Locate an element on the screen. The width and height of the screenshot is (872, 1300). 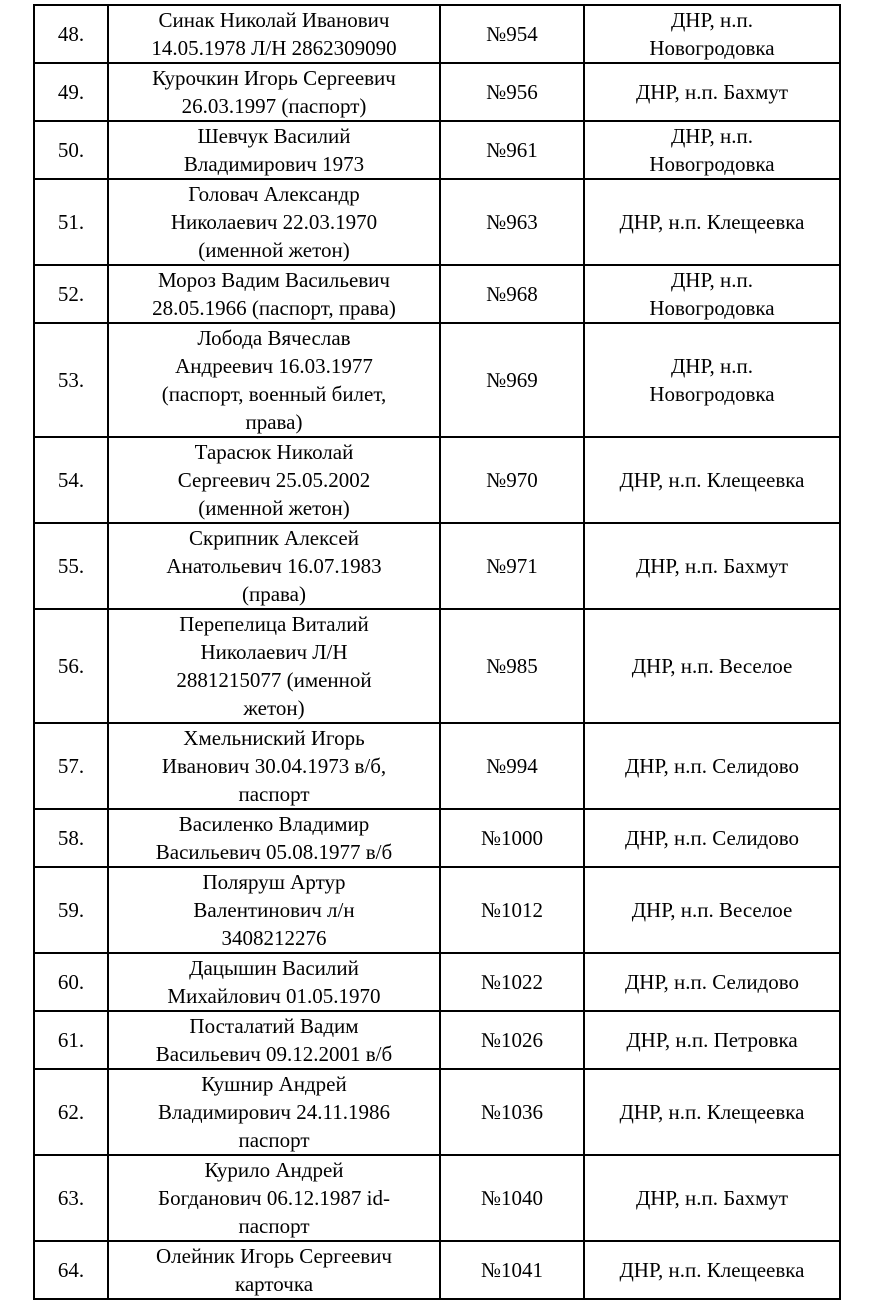
location: ДНР, н.п. Петровка is located at coordinates (712, 1040).